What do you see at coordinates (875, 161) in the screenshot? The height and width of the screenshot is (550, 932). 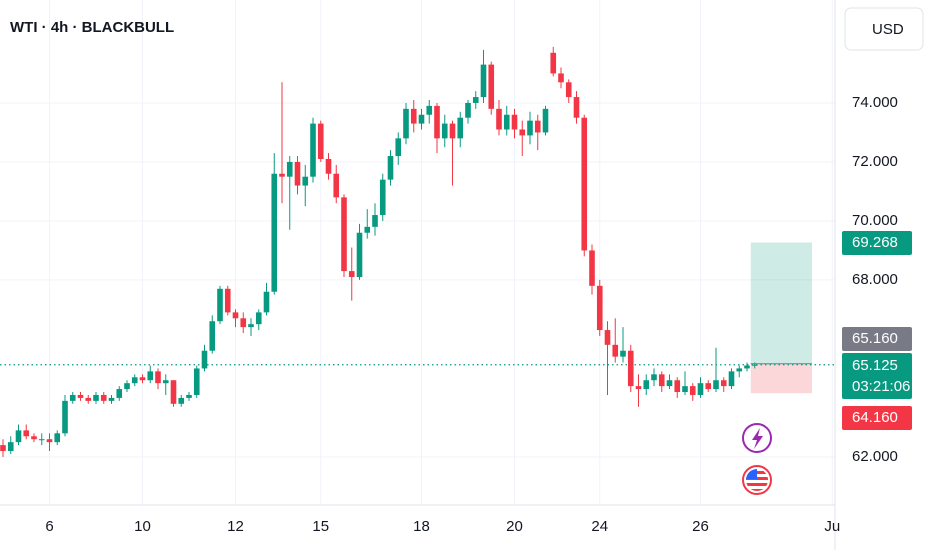 I see `y-tick-label: 72.000` at bounding box center [875, 161].